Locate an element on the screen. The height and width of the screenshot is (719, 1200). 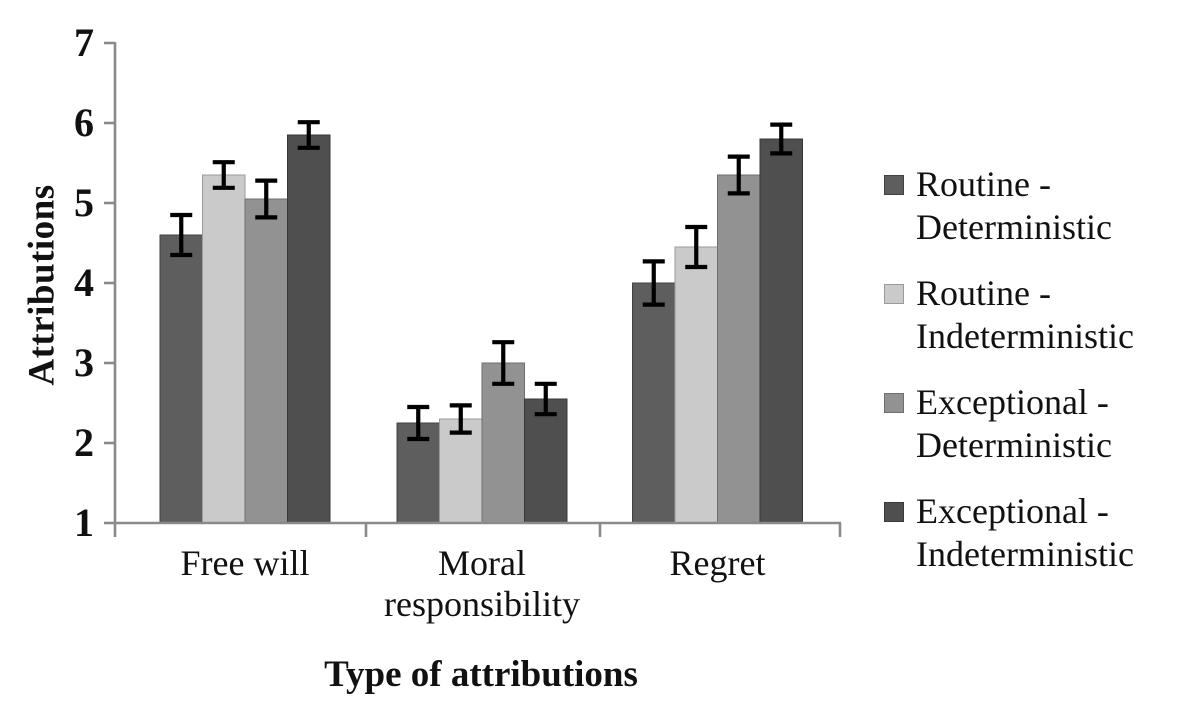
legend-entry: Exceptional - Deterministic is located at coordinates (1009, 424).